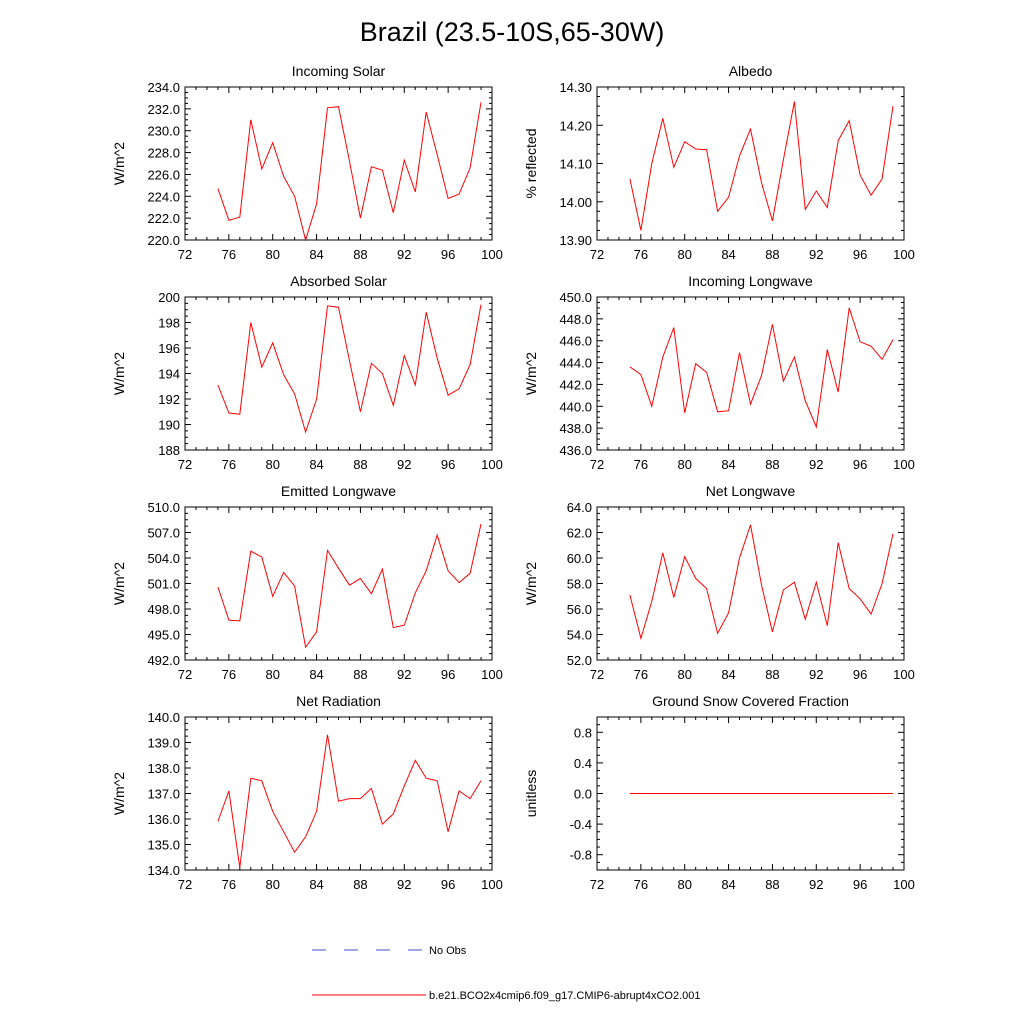  Describe the element at coordinates (583, 732) in the screenshot. I see `y-tick-label: 0.8` at that location.